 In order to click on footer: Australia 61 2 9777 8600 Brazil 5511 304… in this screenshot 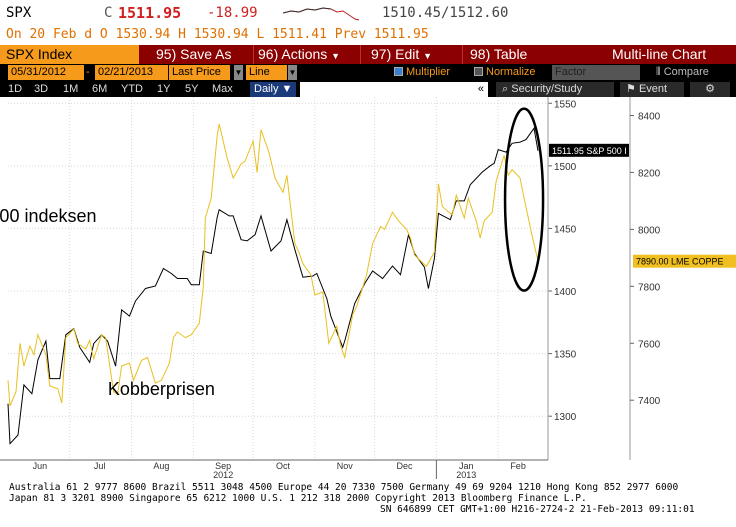, I will do `click(368, 503)`.